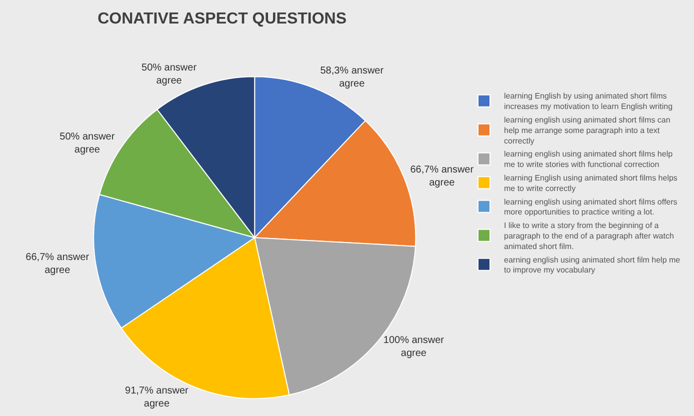  I want to click on legend-label: learning English using animated short films helps me to write correctly, so click(591, 183).